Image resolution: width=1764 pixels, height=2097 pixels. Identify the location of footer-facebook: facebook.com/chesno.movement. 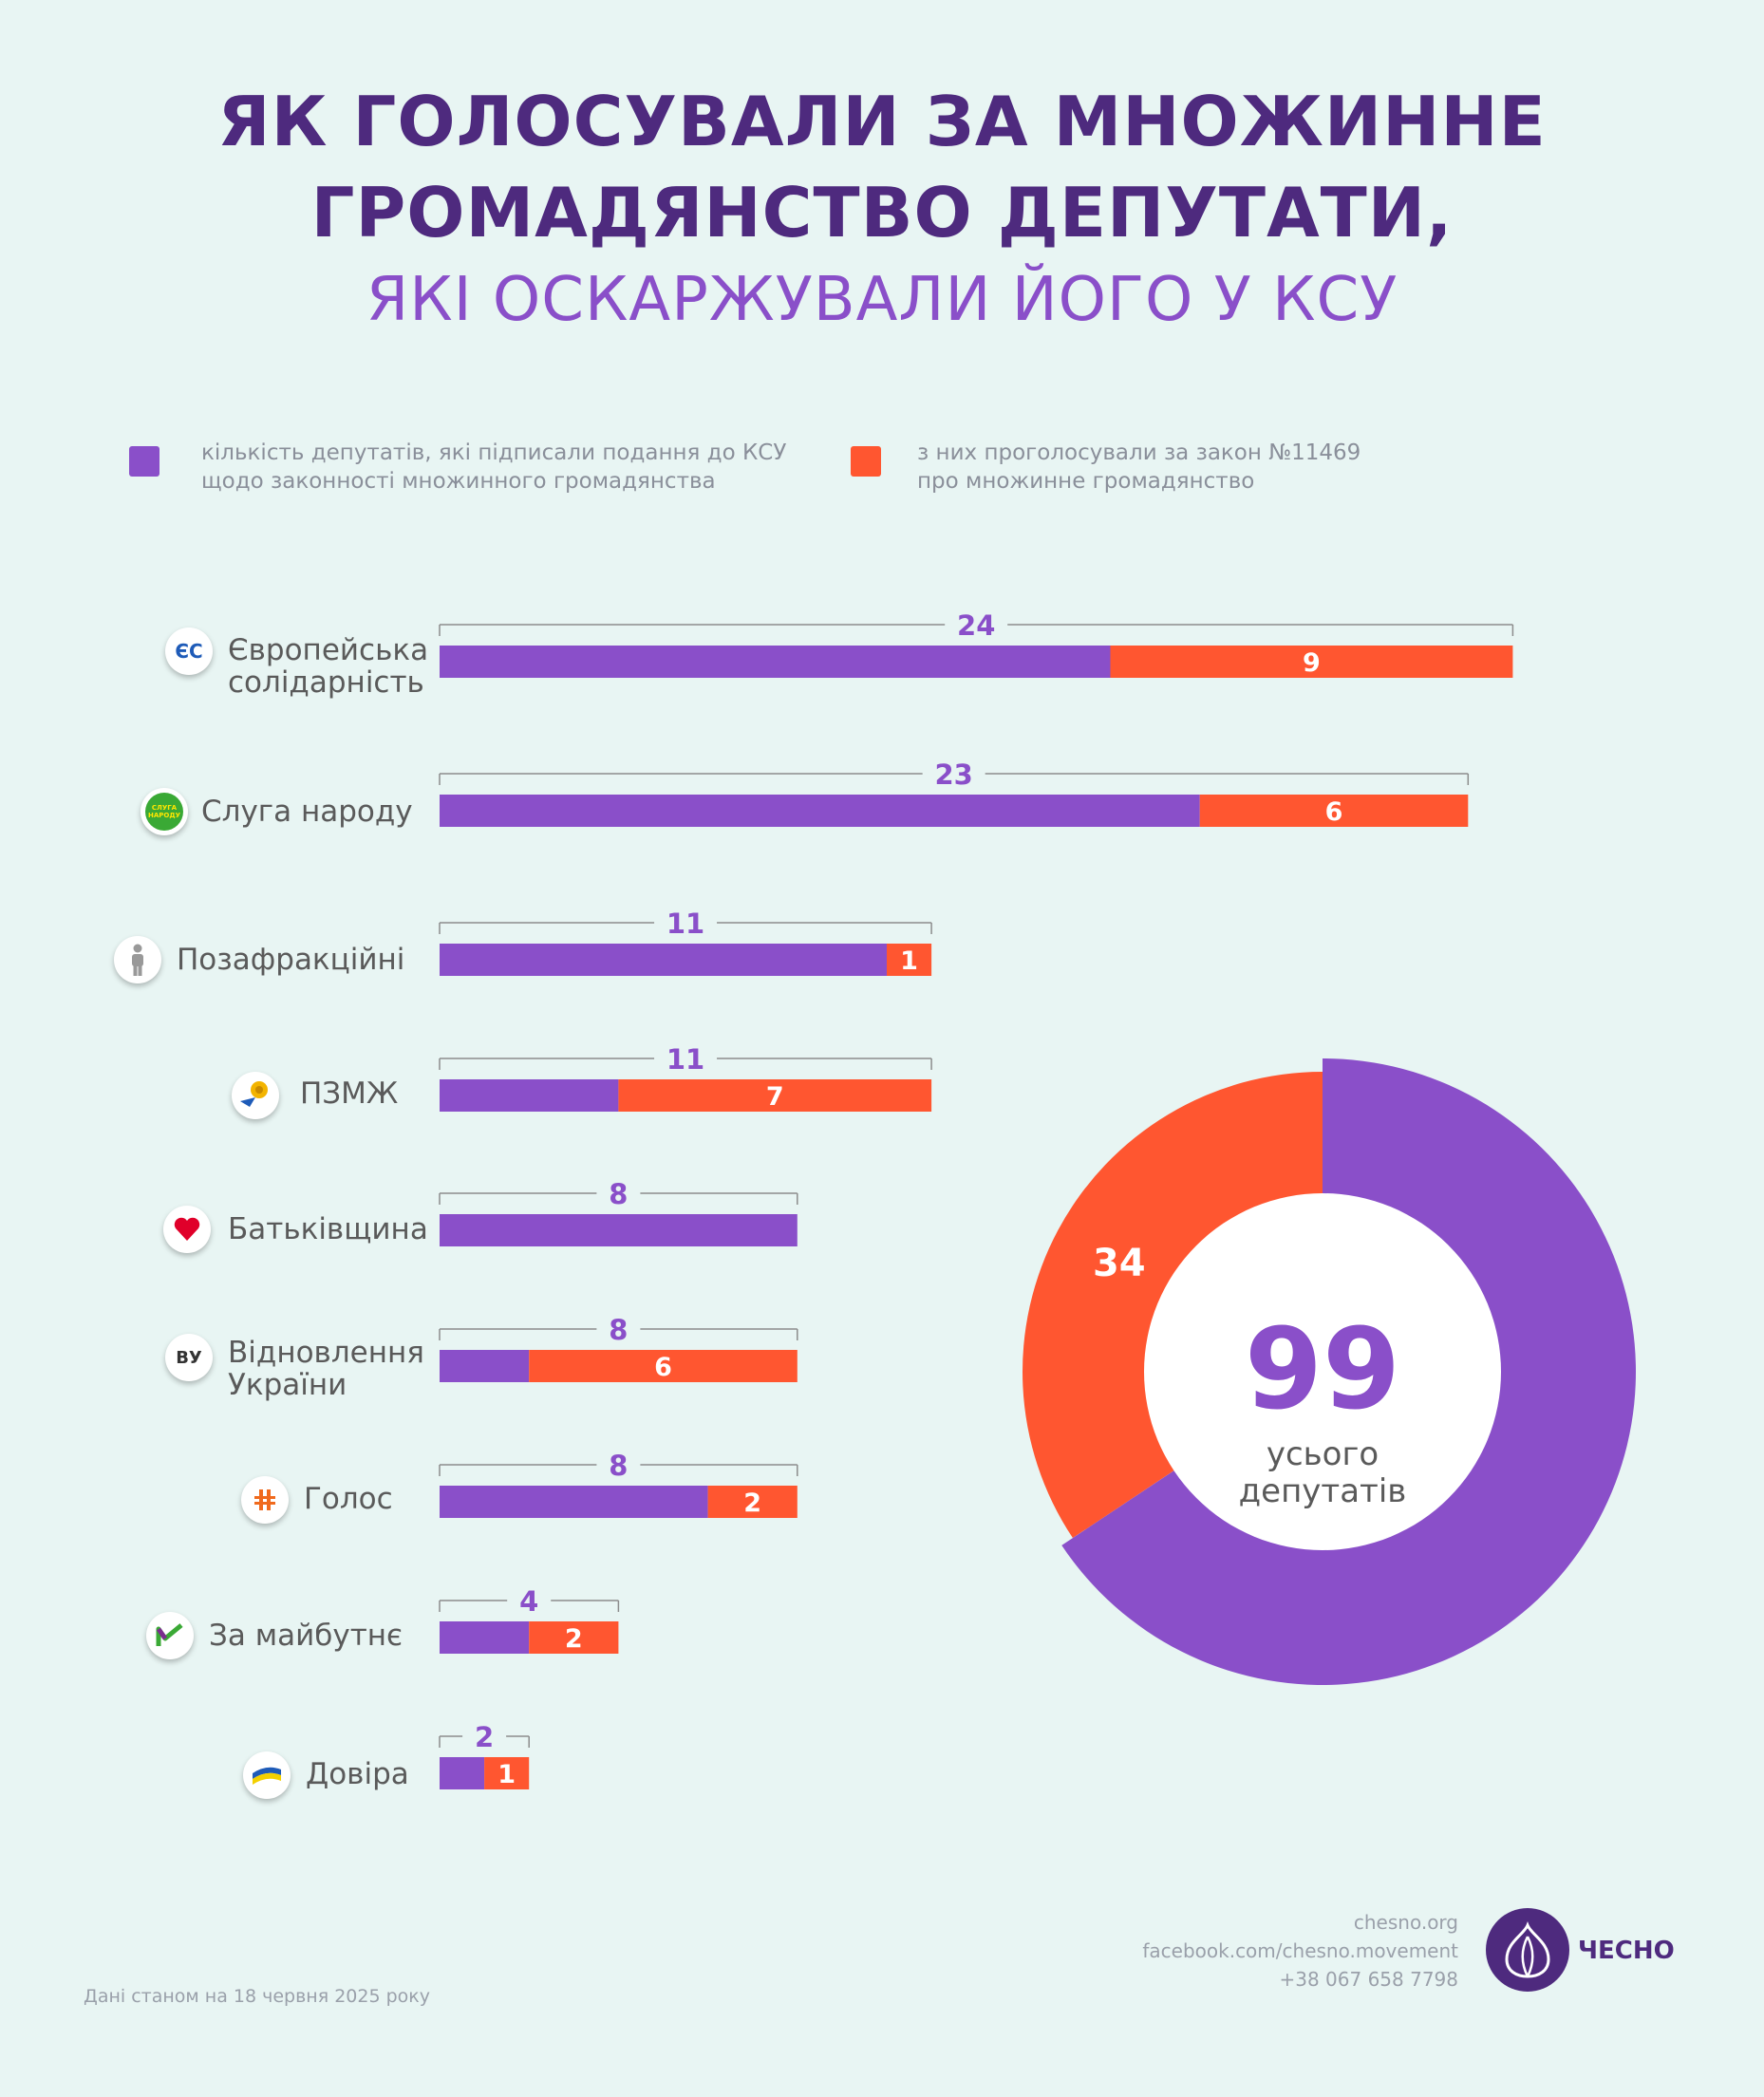
(1300, 1951).